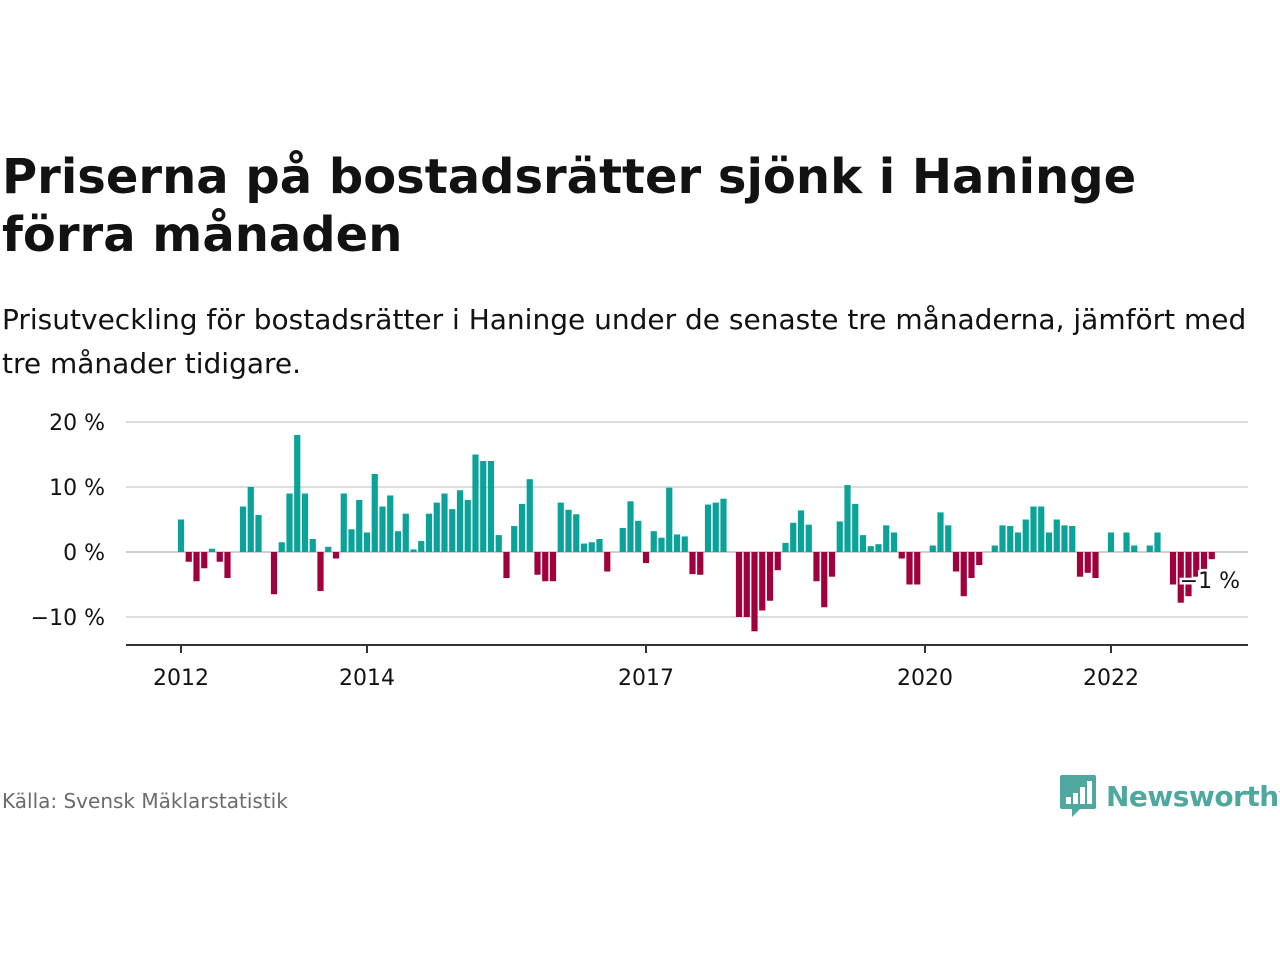 This screenshot has width=1280, height=960. I want to click on y-tick-label: −10 %, so click(68, 618).